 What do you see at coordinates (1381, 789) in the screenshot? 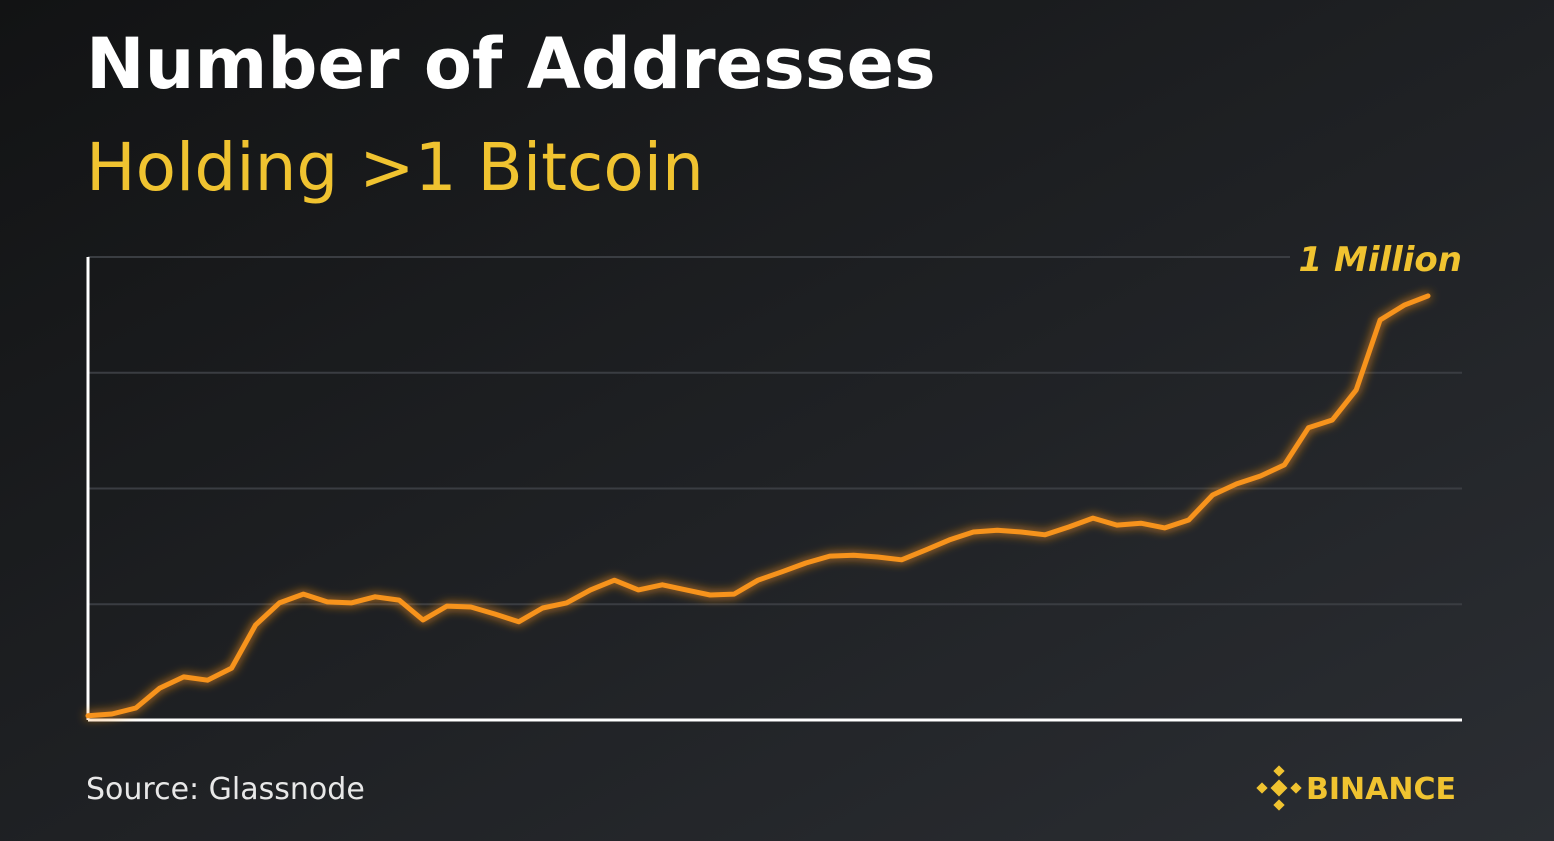
I see `brand: BINANCE` at bounding box center [1381, 789].